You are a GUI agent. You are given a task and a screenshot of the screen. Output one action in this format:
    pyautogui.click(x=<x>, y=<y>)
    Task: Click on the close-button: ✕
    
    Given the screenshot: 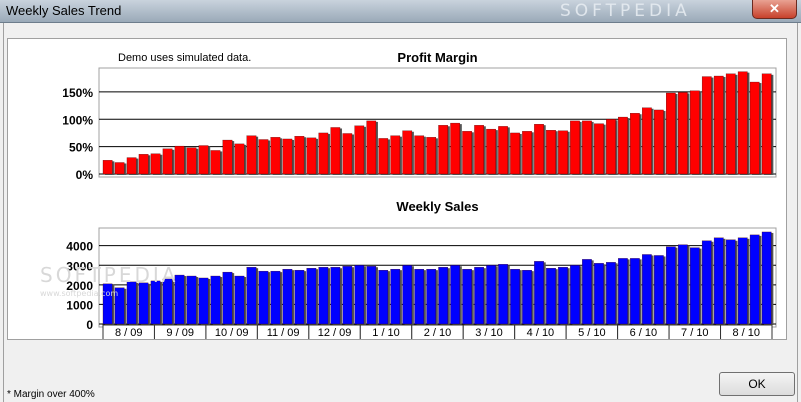 What is the action you would take?
    pyautogui.click(x=774, y=9)
    